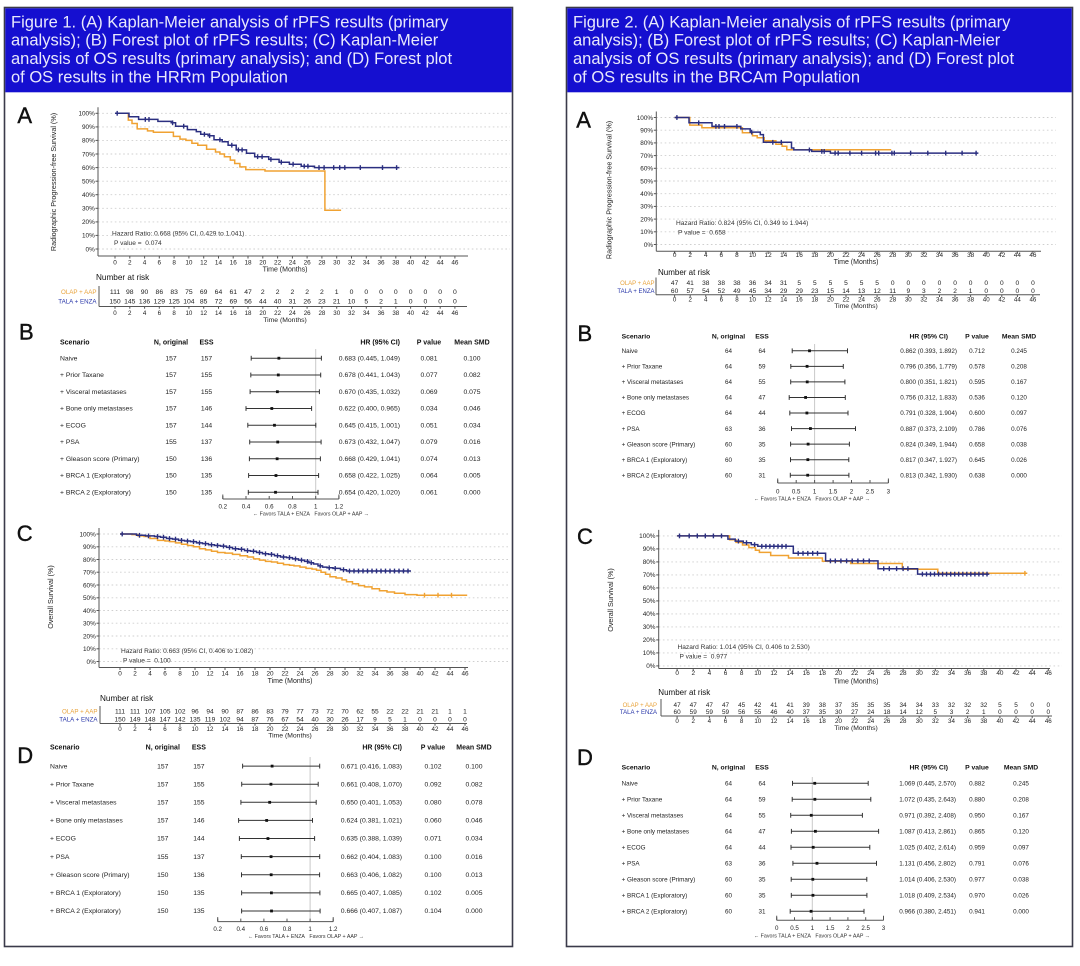 Image resolution: width=1080 pixels, height=966 pixels. Describe the element at coordinates (762, 367) in the screenshot. I see `svg-text: 59` at that location.